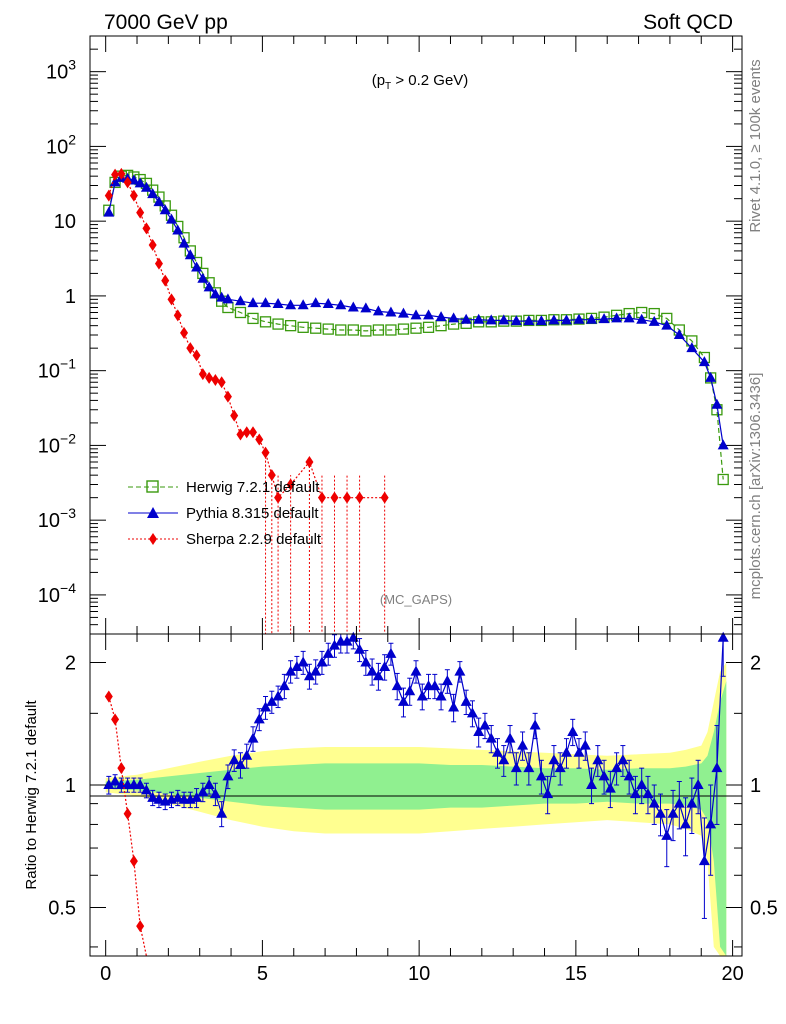 This screenshot has height=1024, width=786. Describe the element at coordinates (224, 487) in the screenshot. I see `legend-entry-herwig: Herwig 7.2.1 default` at that location.